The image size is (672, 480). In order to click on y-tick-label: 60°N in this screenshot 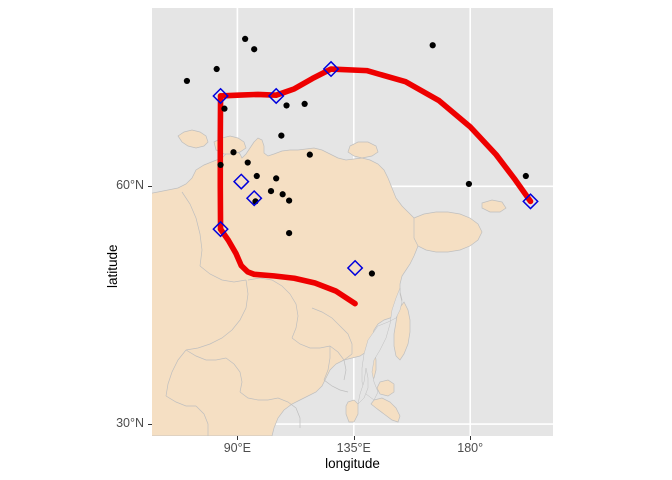, I will do `click(130, 185)`.